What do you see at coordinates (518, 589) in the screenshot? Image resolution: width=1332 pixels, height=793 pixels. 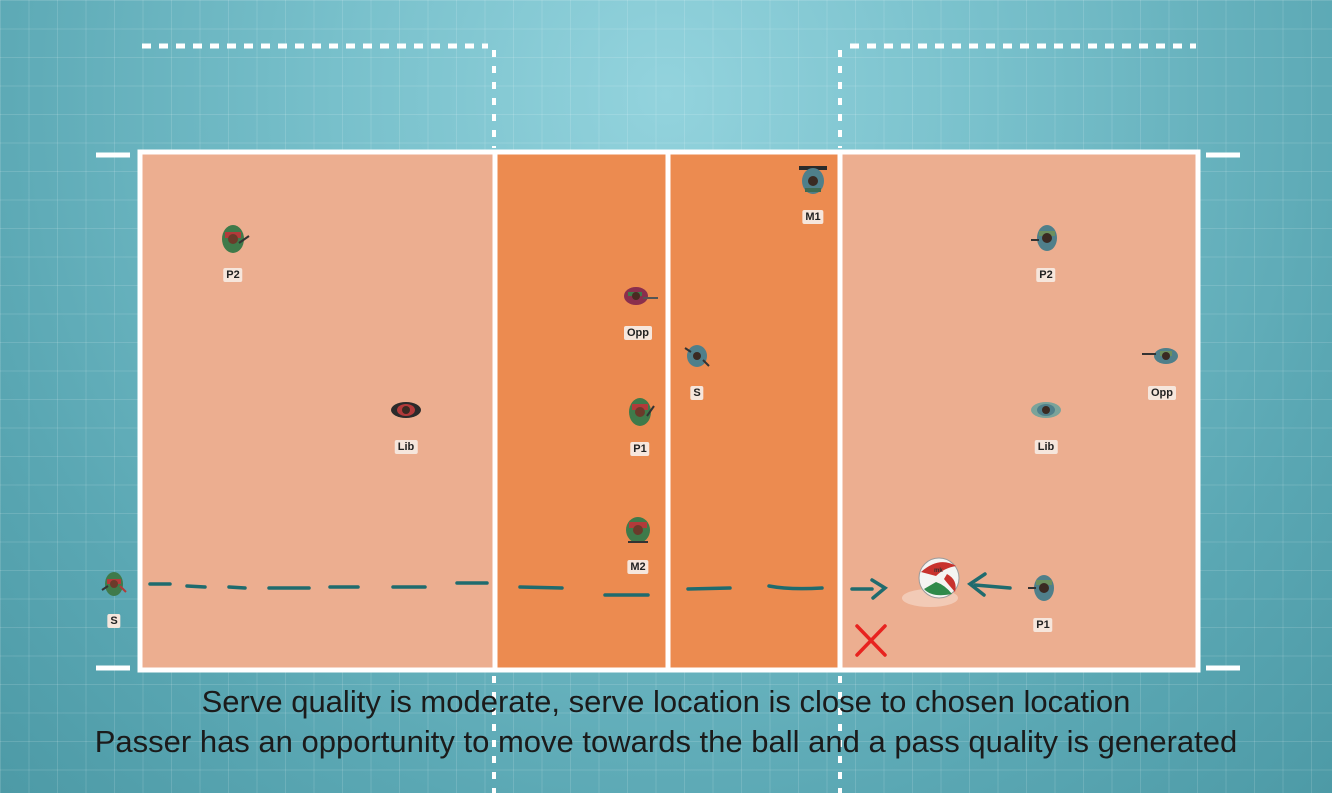 I see `serve-trajectory` at bounding box center [518, 589].